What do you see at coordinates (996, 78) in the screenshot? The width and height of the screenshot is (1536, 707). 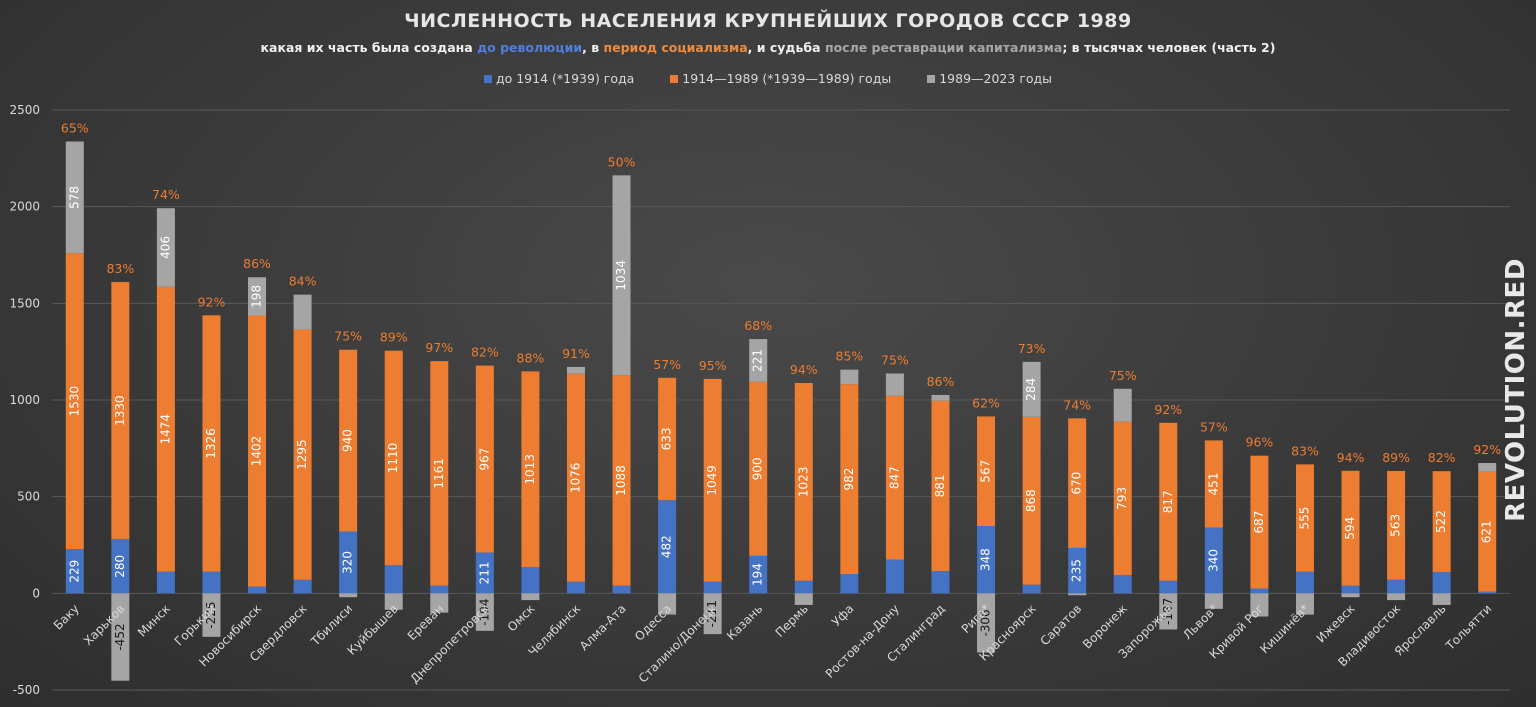 I see `legend-label-post-1989: 1989—2023 годы` at bounding box center [996, 78].